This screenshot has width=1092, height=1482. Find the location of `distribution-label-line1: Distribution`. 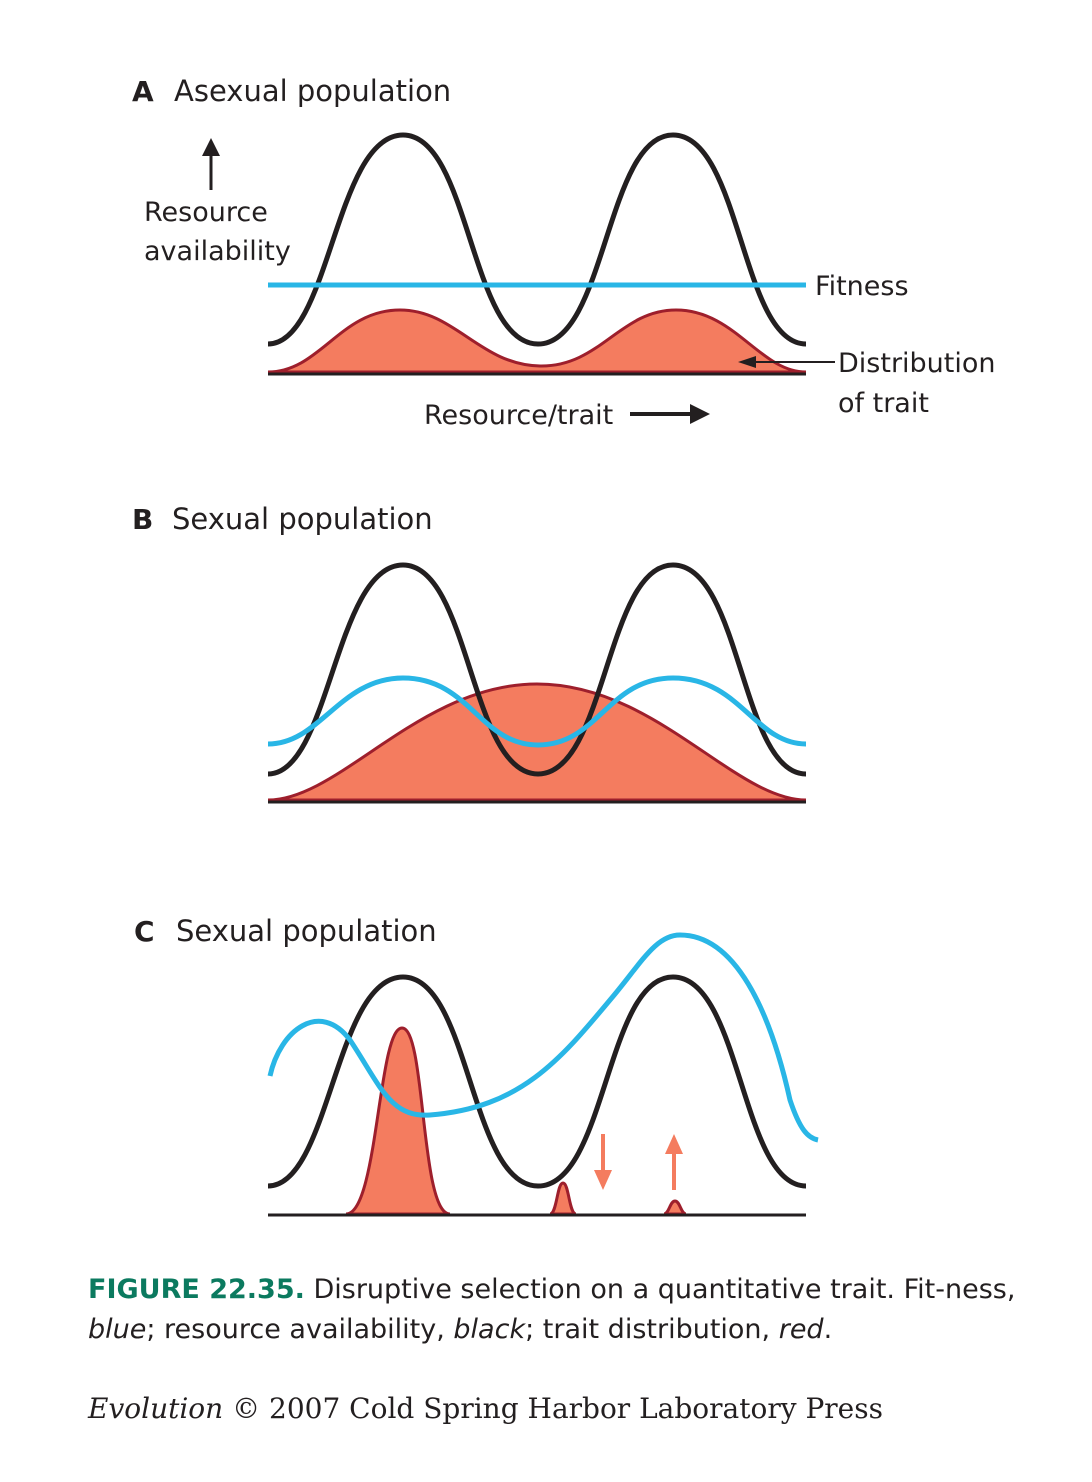

distribution-label-line1: Distribution is located at coordinates (917, 363).